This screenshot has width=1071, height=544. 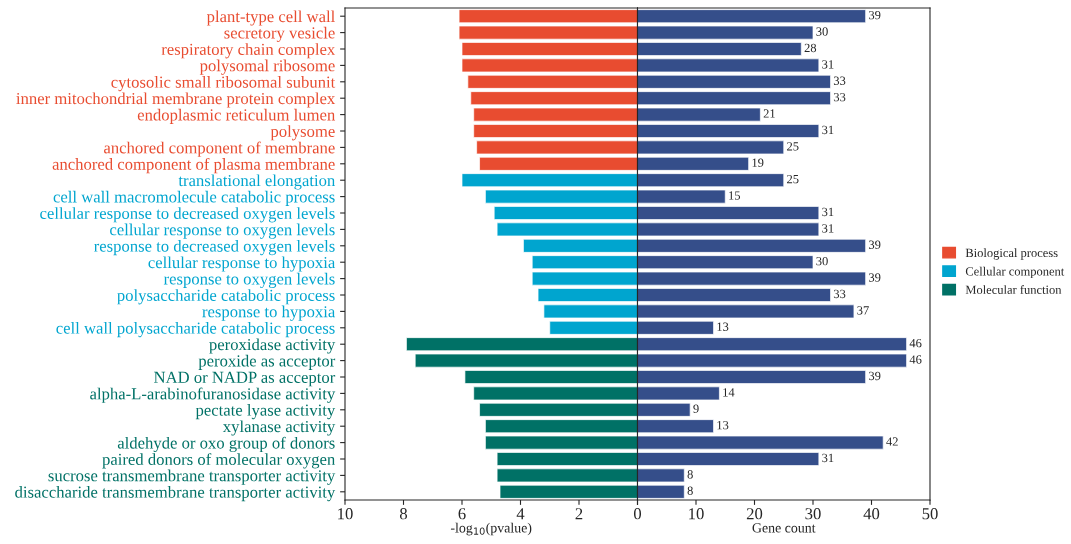 I want to click on legend-label: Molecular function, so click(x=1013, y=289).